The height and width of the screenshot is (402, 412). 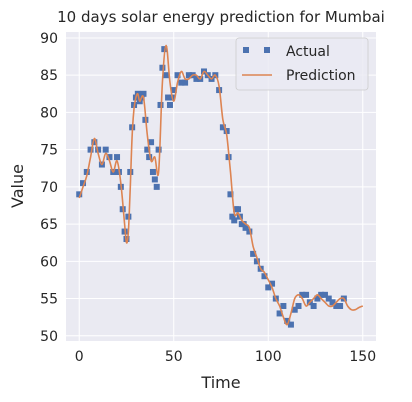 I want to click on legend-label-actual: Actual, so click(x=308, y=52).